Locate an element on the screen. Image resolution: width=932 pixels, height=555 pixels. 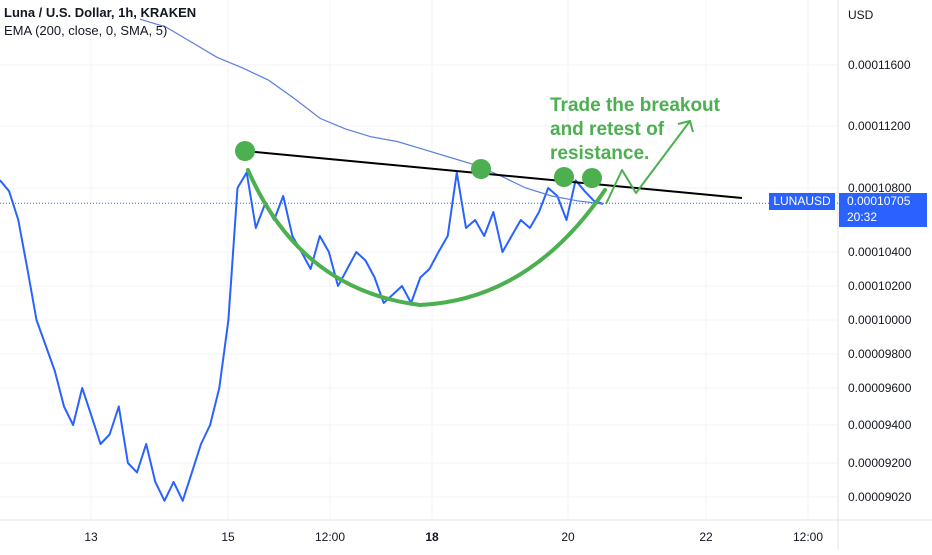
y-tick-label: 0.00011600 is located at coordinates (879, 65).